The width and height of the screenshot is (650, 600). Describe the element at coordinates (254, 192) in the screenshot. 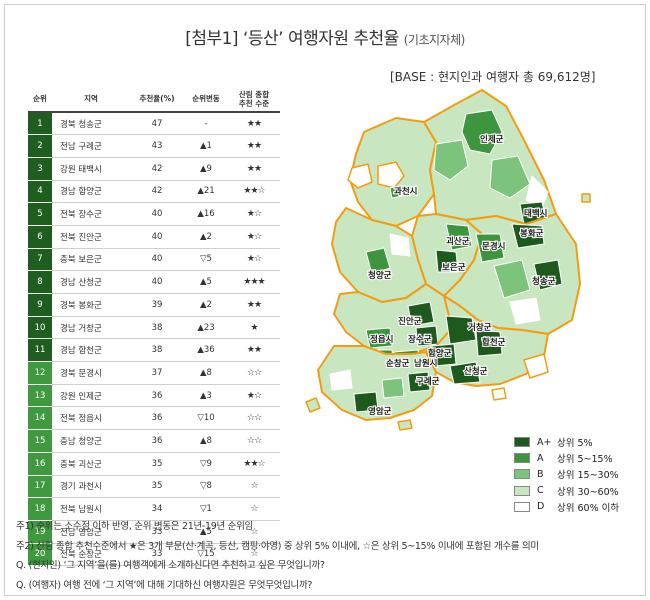

I see `stars-cell: ★★☆` at that location.